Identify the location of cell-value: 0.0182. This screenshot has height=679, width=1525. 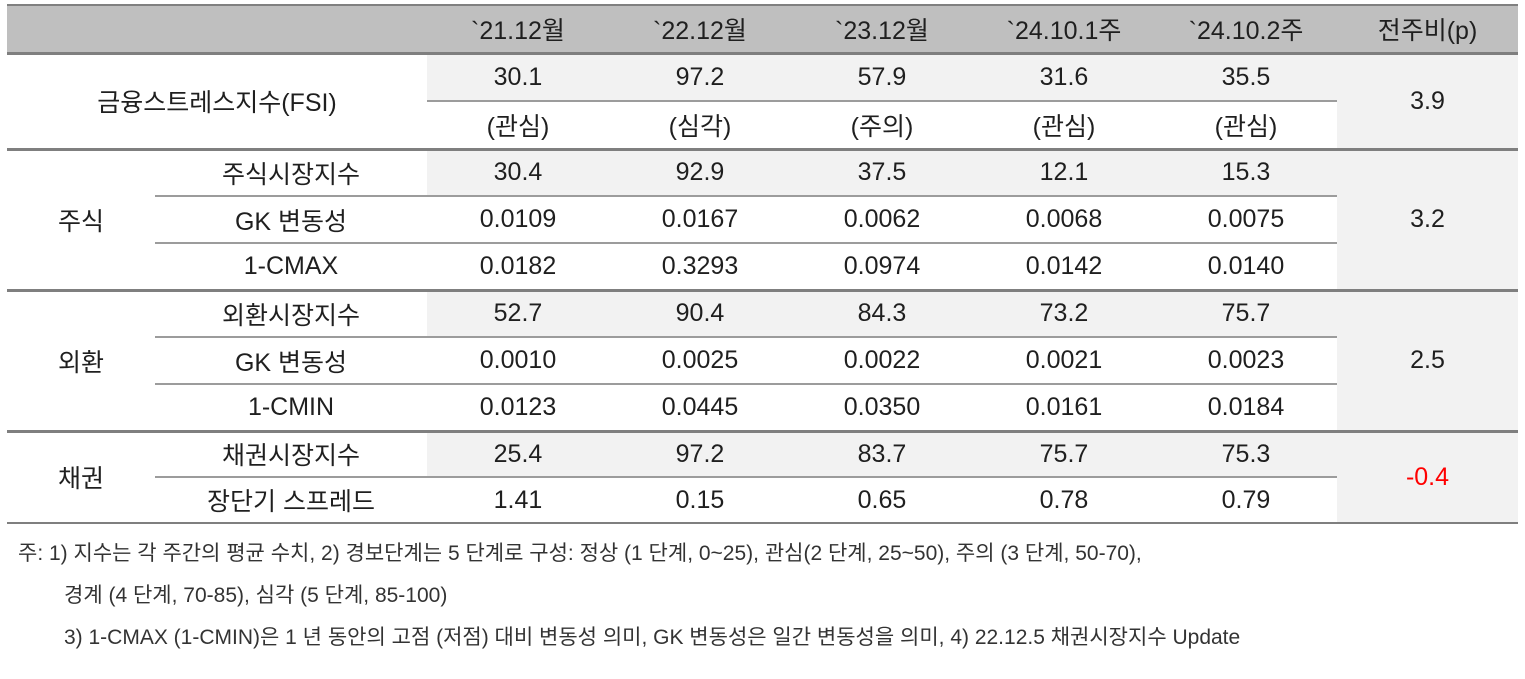
(518, 266).